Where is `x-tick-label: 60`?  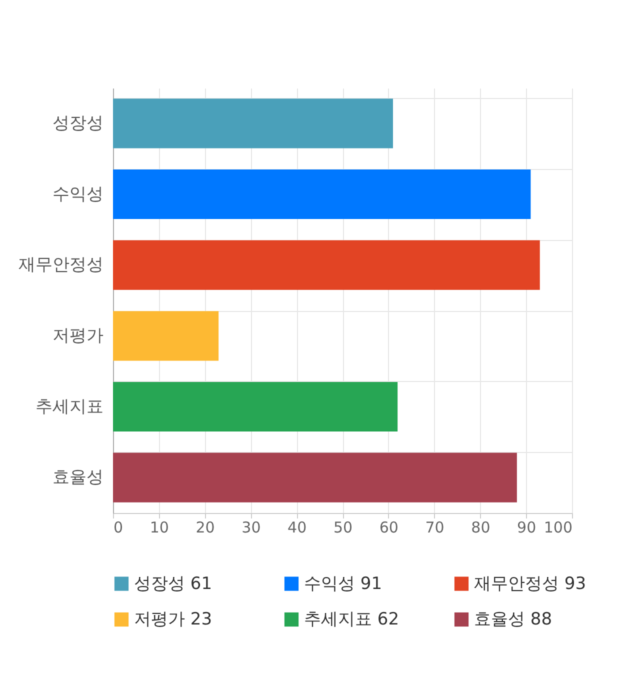
x-tick-label: 60 is located at coordinates (388, 527).